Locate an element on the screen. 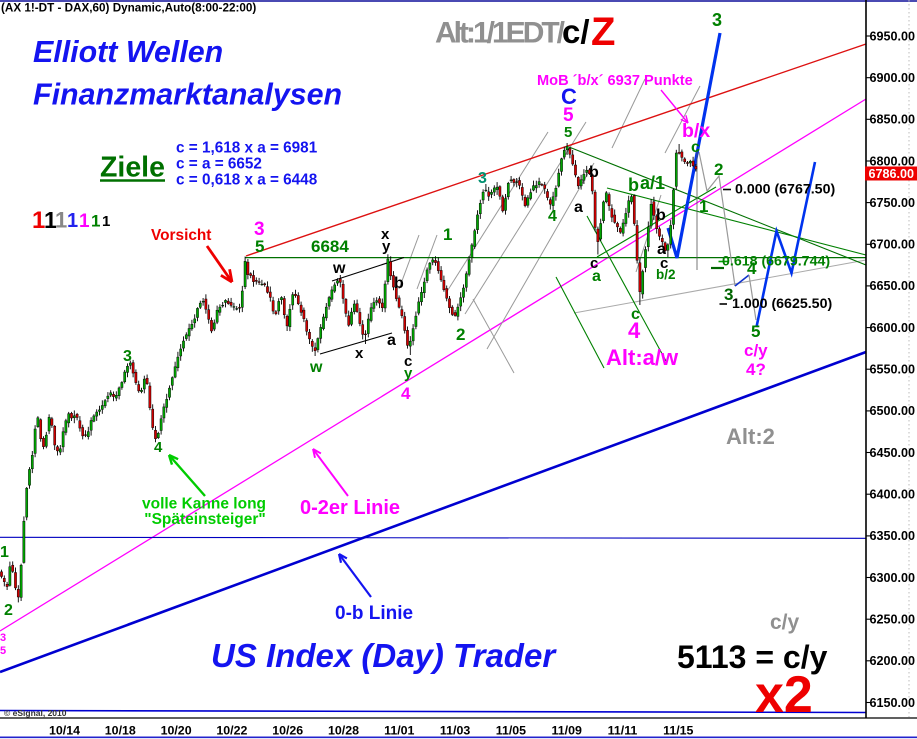 The image size is (917, 739). svg-text: b/2 is located at coordinates (666, 274).